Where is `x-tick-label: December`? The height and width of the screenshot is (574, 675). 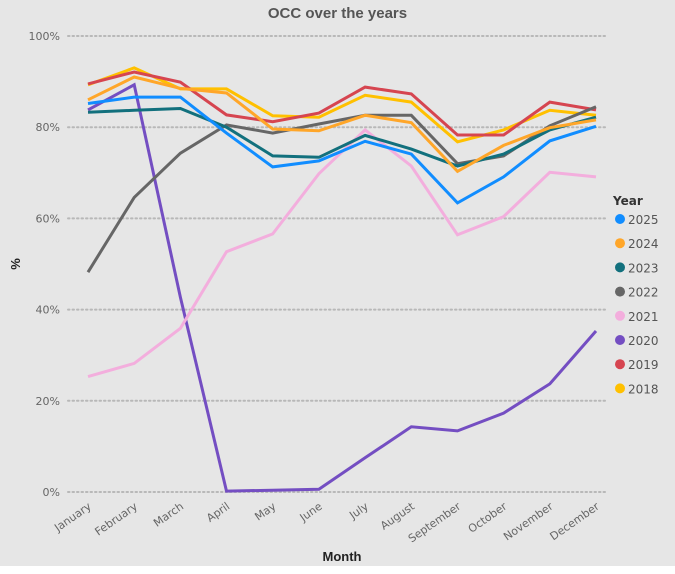 x-tick-label: December is located at coordinates (575, 522).